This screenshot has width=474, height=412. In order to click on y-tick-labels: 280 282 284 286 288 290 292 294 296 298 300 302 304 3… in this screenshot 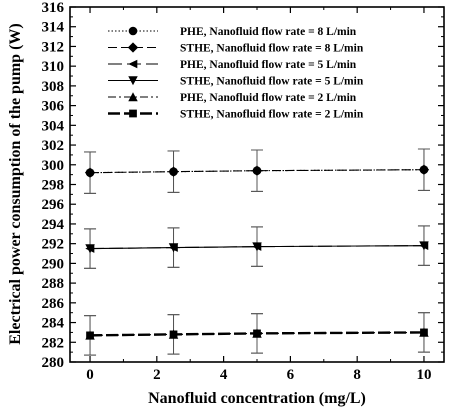, I will do `click(53, 185)`.